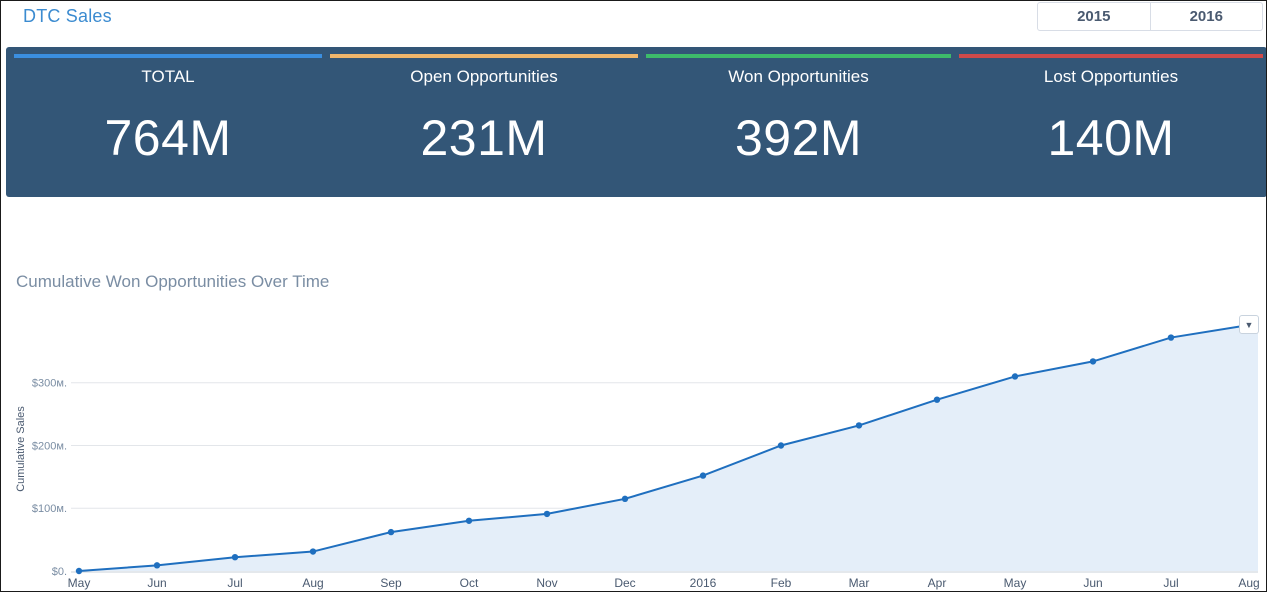 The width and height of the screenshot is (1267, 592). What do you see at coordinates (484, 138) in the screenshot?
I see `kpi-open-value: 231M` at bounding box center [484, 138].